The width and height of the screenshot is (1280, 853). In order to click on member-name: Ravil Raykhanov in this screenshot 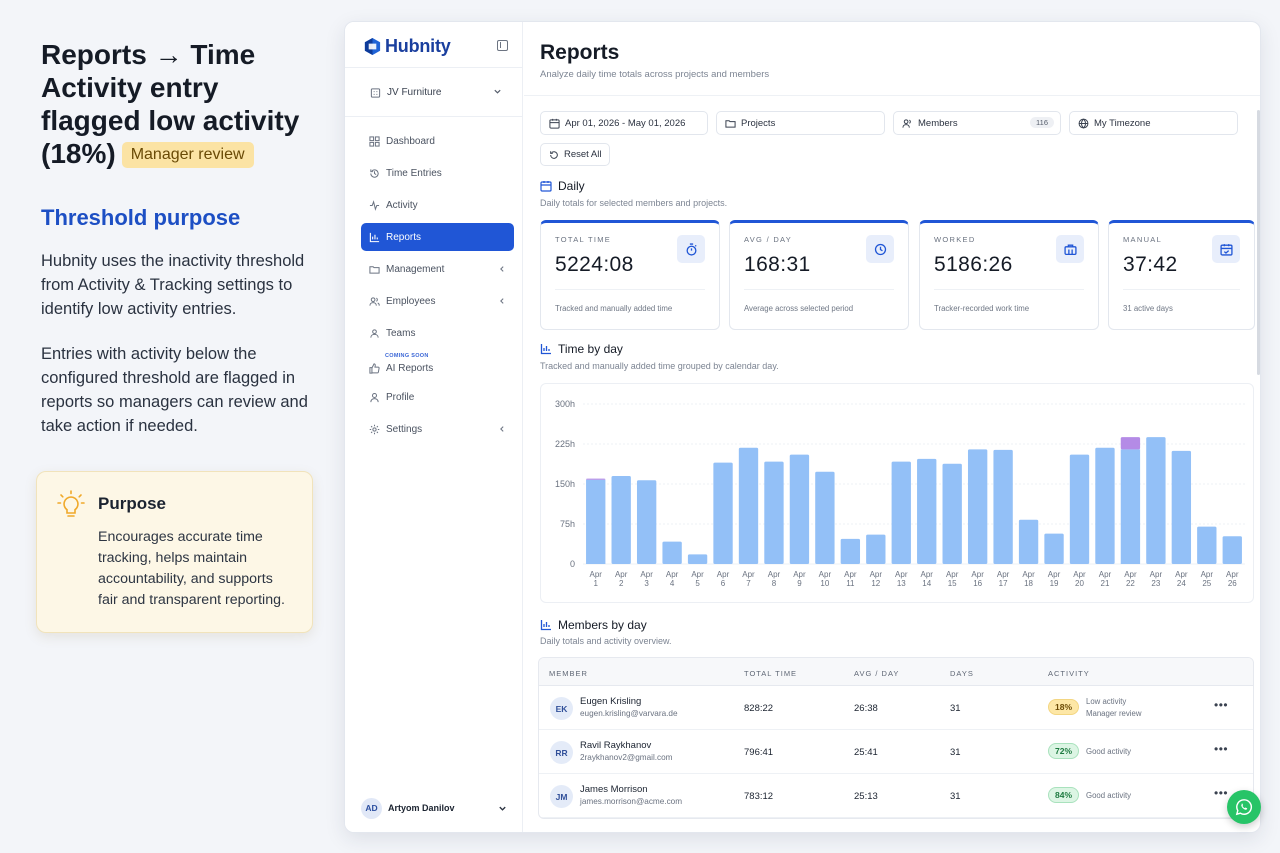, I will do `click(616, 745)`.